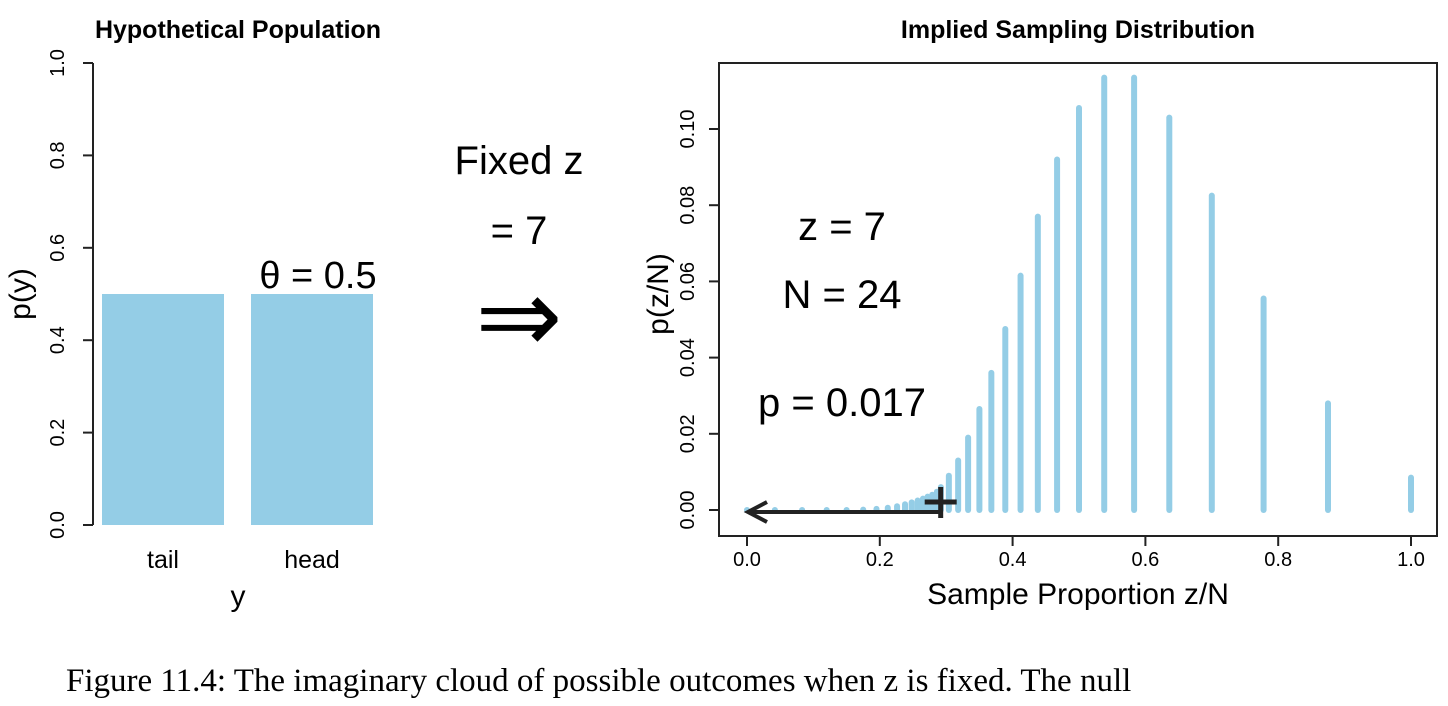  Describe the element at coordinates (58, 155) in the screenshot. I see `left-y-tick-label: 0.8` at that location.